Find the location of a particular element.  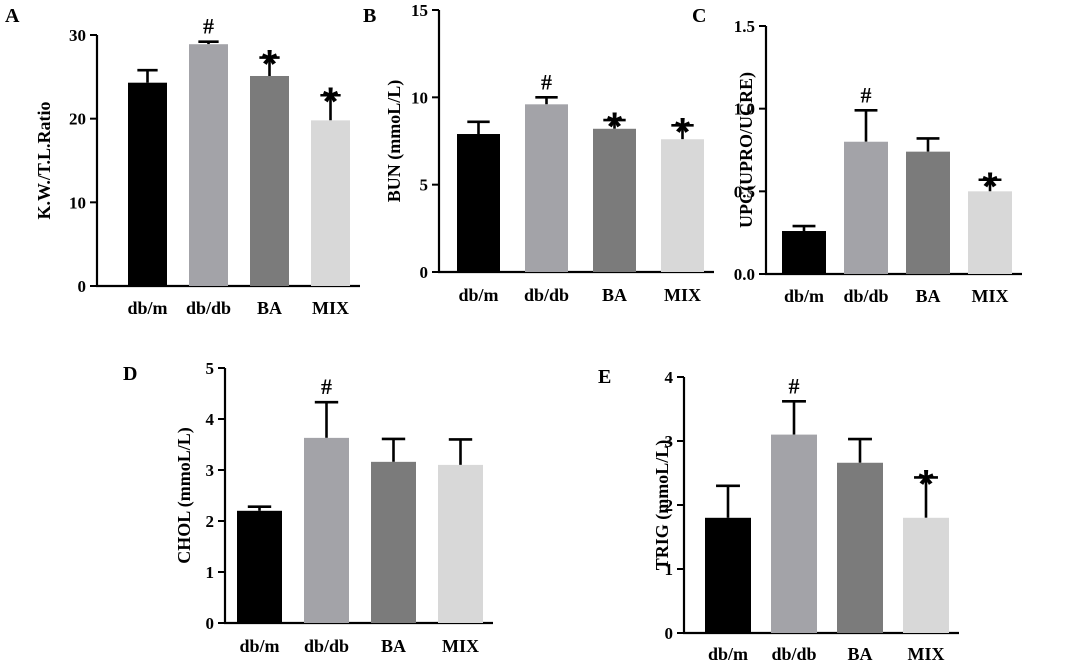

panel-e-y-axis-label: TRIG (mmoL/L) is located at coordinates (662, 505).